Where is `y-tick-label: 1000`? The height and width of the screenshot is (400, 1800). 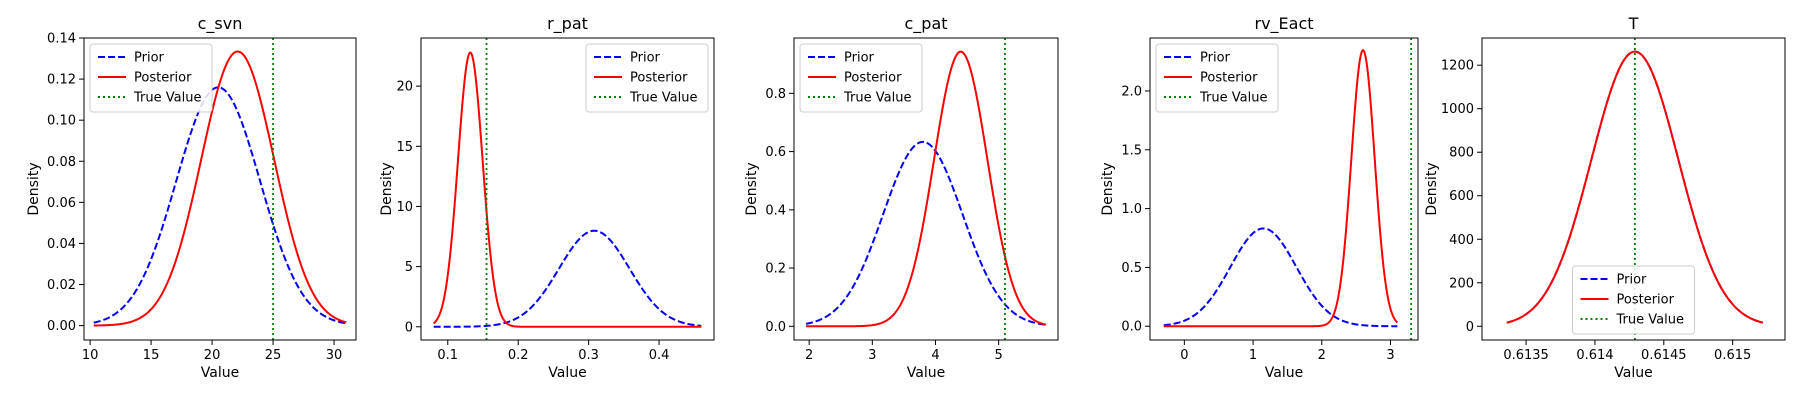 y-tick-label: 1000 is located at coordinates (1457, 109).